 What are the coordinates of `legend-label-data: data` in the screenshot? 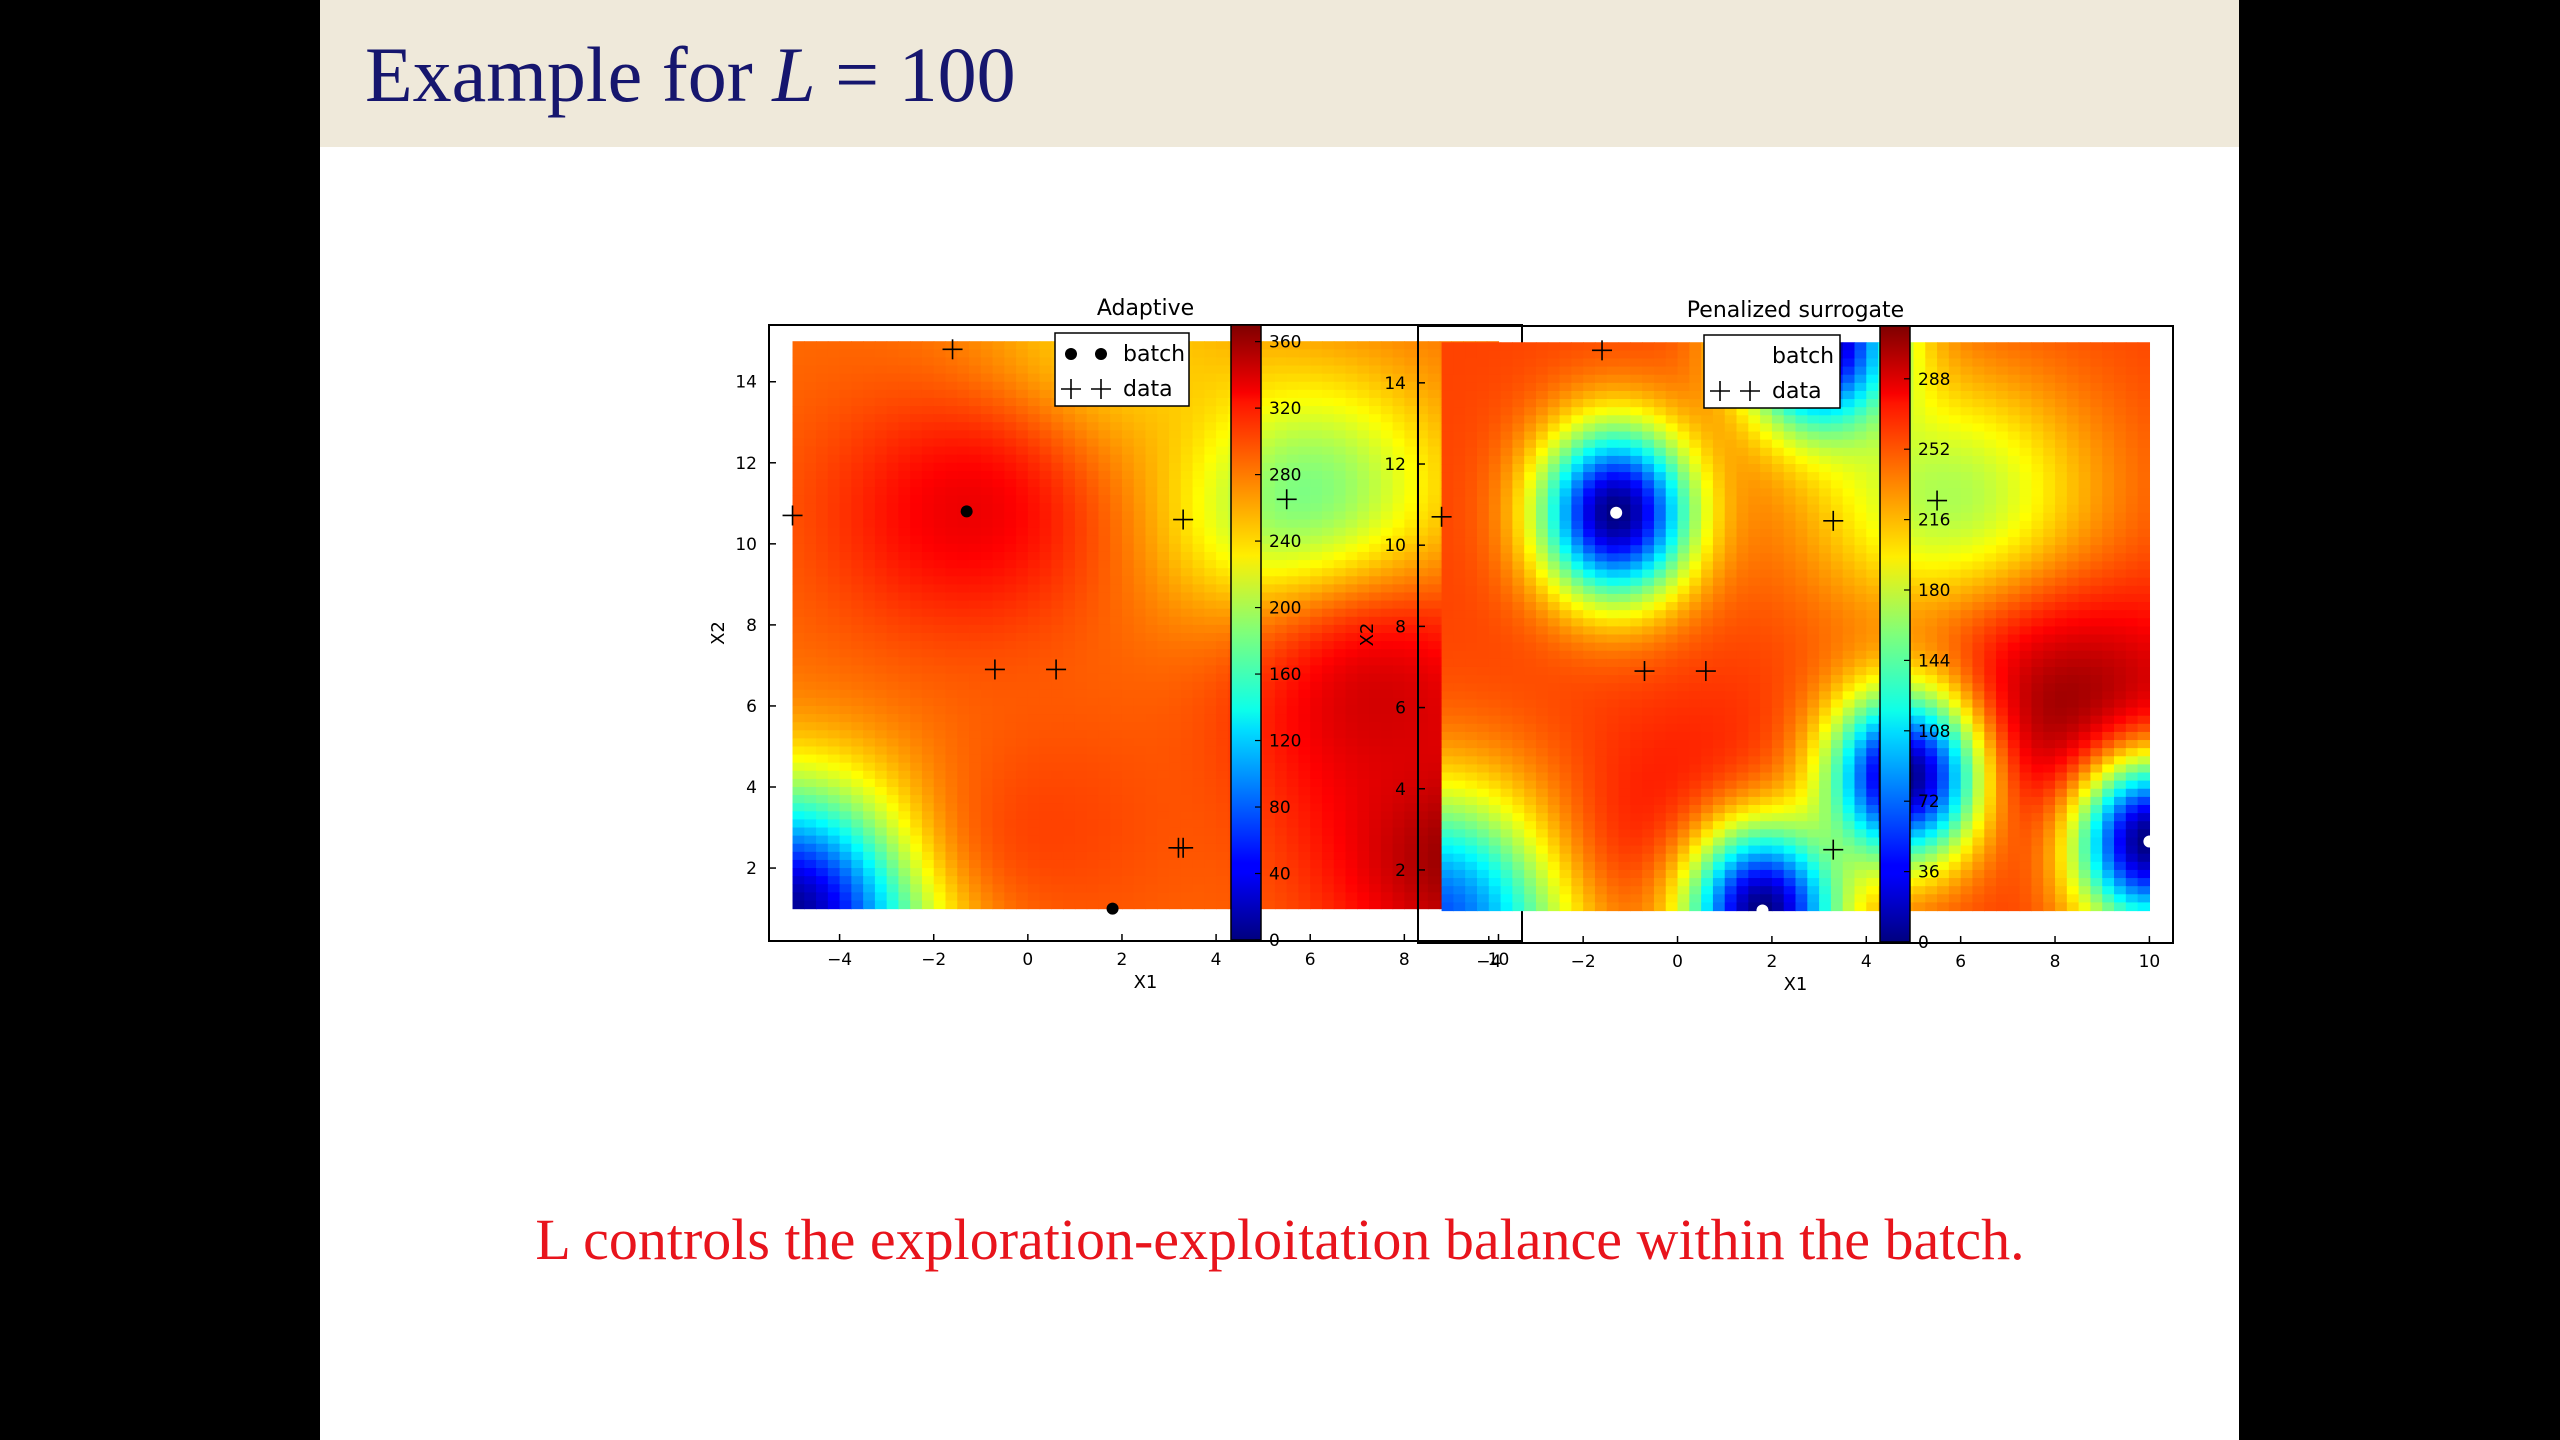 It's located at (1148, 389).